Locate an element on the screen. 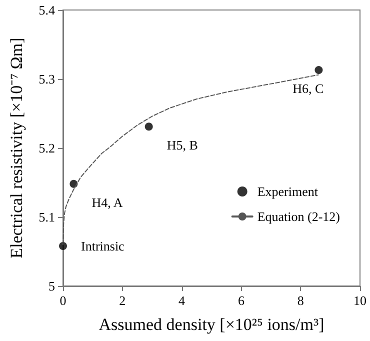 This screenshot has width=370, height=341. legend-label: Experiment is located at coordinates (287, 191).